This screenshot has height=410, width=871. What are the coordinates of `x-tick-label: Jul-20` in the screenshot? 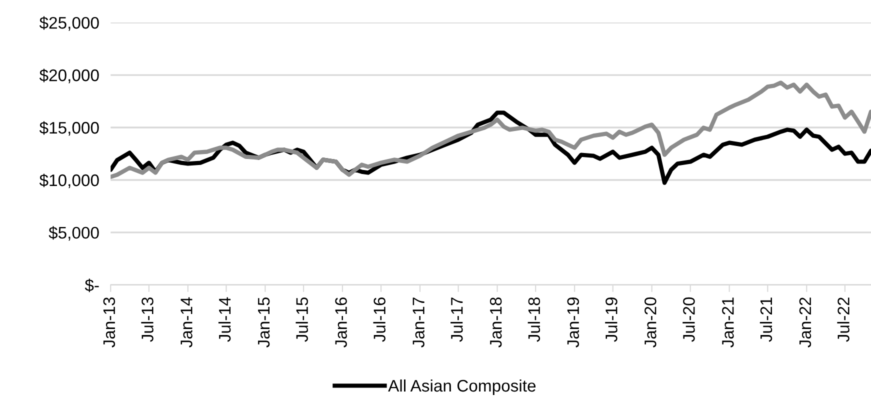 It's located at (688, 319).